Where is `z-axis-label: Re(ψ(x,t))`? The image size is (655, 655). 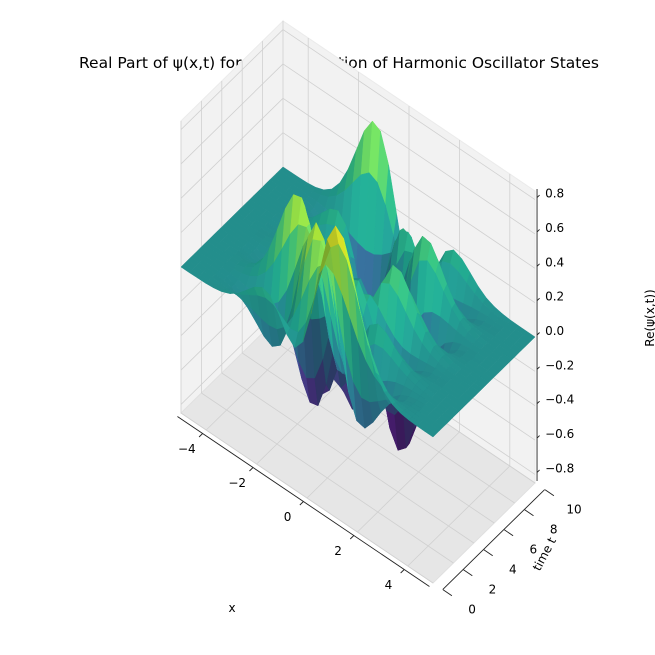
z-axis-label: Re(ψ(x,t)) is located at coordinates (649, 317).